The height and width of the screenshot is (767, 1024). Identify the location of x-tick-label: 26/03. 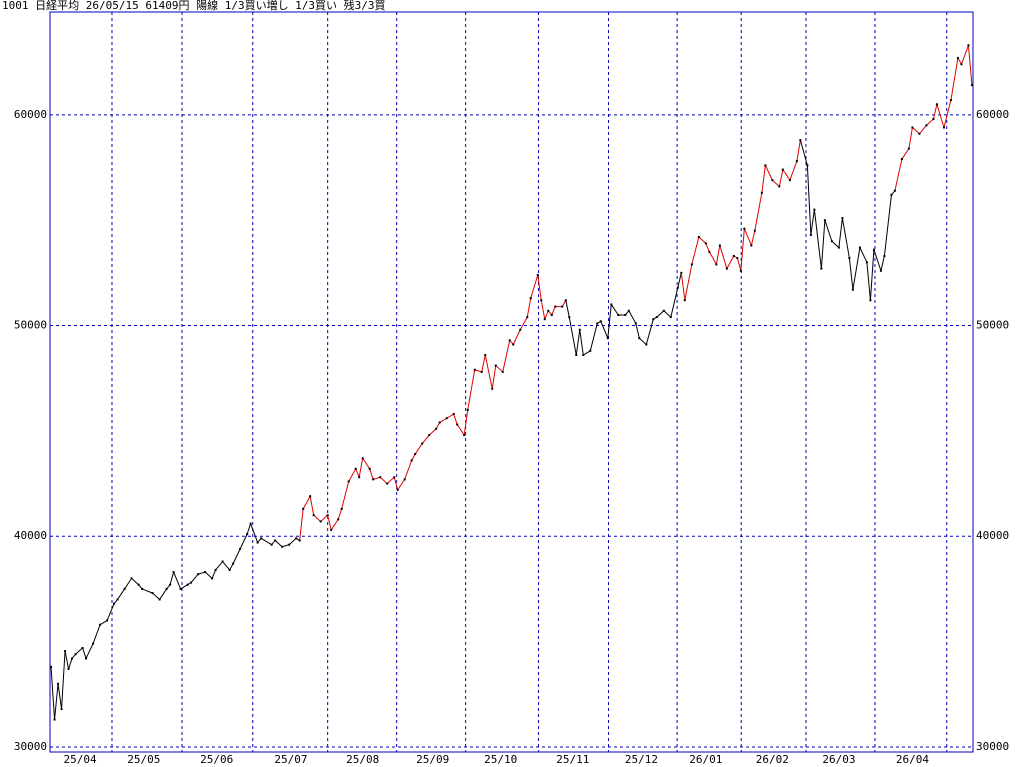
(838, 759).